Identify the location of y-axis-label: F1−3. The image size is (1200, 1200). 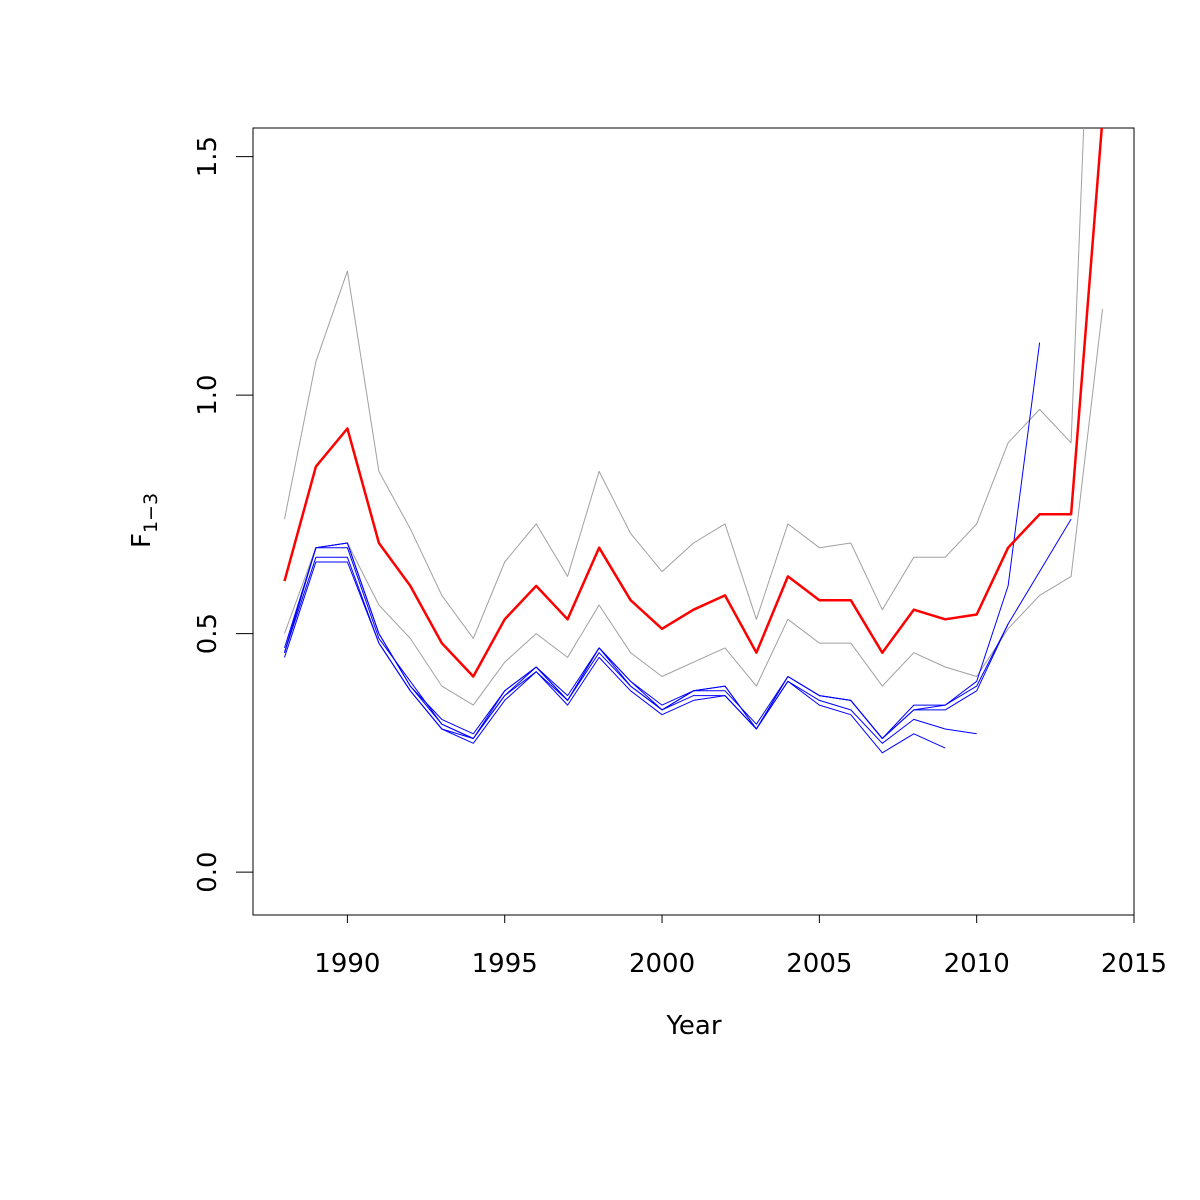
(144, 520).